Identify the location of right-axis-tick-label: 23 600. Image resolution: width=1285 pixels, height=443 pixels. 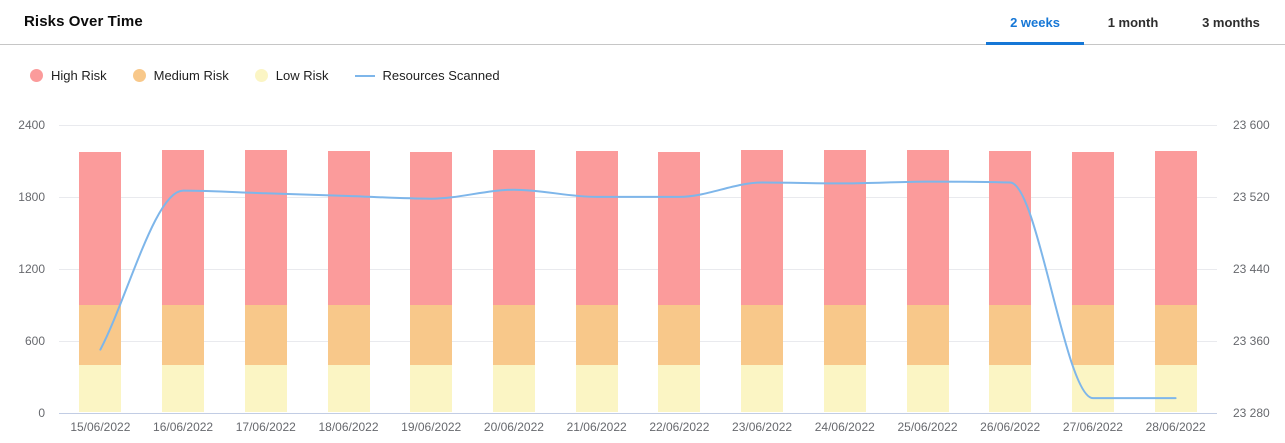
(1251, 125).